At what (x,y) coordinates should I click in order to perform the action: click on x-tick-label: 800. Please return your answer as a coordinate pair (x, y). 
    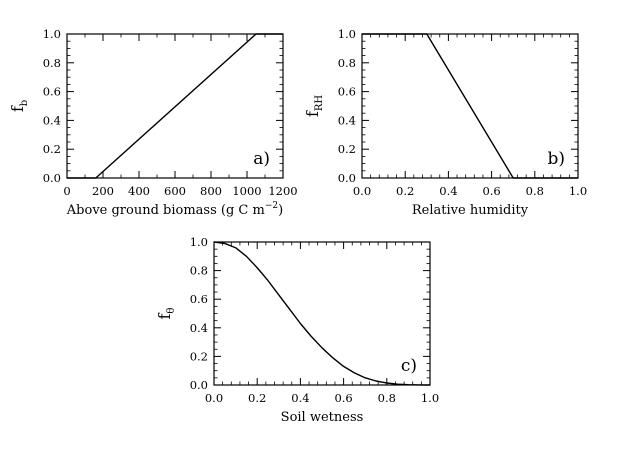
    Looking at the image, I should click on (211, 191).